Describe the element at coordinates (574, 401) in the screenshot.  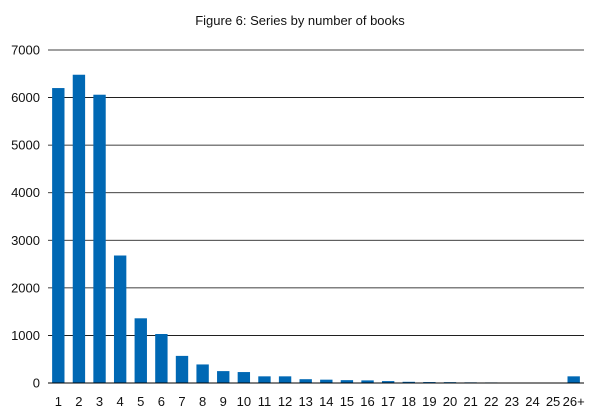
I see `x-tick-label: 26+` at that location.